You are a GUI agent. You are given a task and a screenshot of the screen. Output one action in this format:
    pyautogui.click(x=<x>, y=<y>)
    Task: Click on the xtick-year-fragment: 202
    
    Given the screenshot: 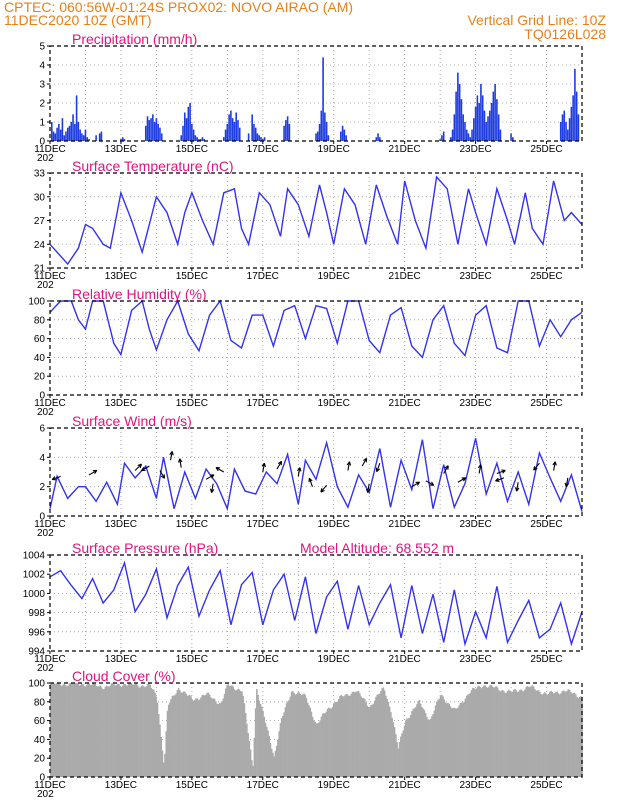 What is the action you would take?
    pyautogui.click(x=45, y=668)
    